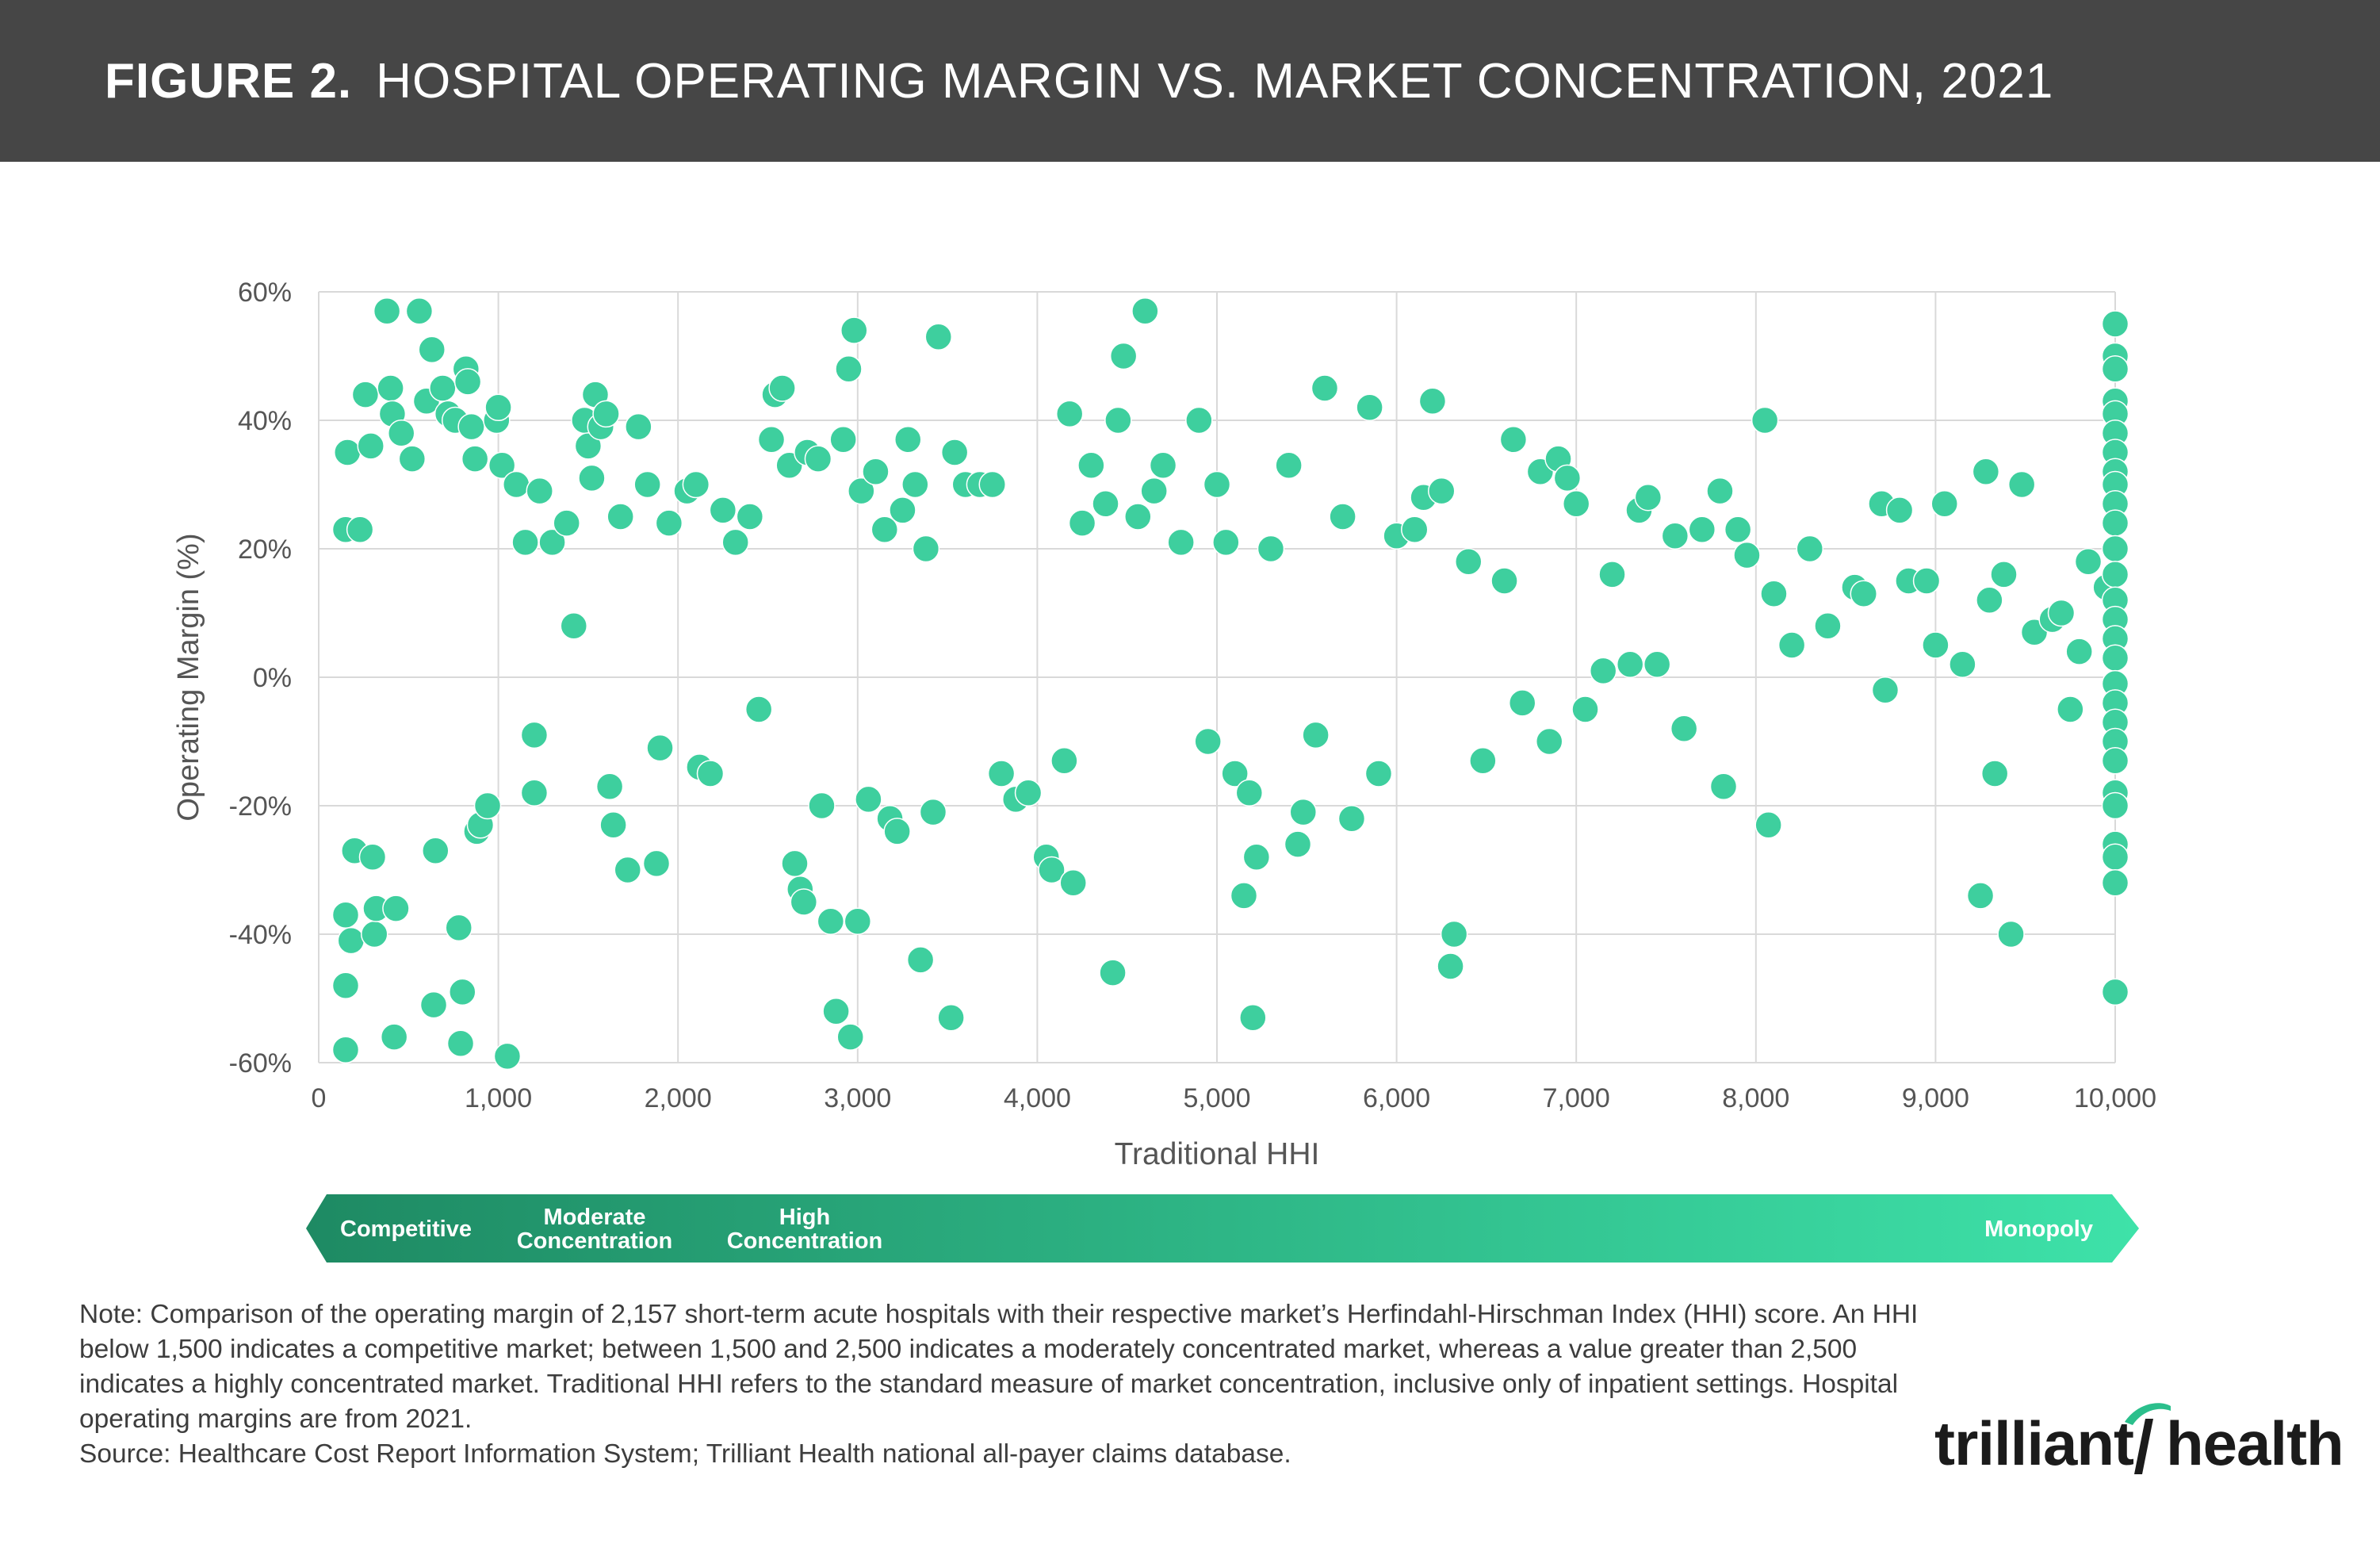 The image size is (2380, 1548). What do you see at coordinates (1037, 1098) in the screenshot?
I see `x-tick-label: 4,000` at bounding box center [1037, 1098].